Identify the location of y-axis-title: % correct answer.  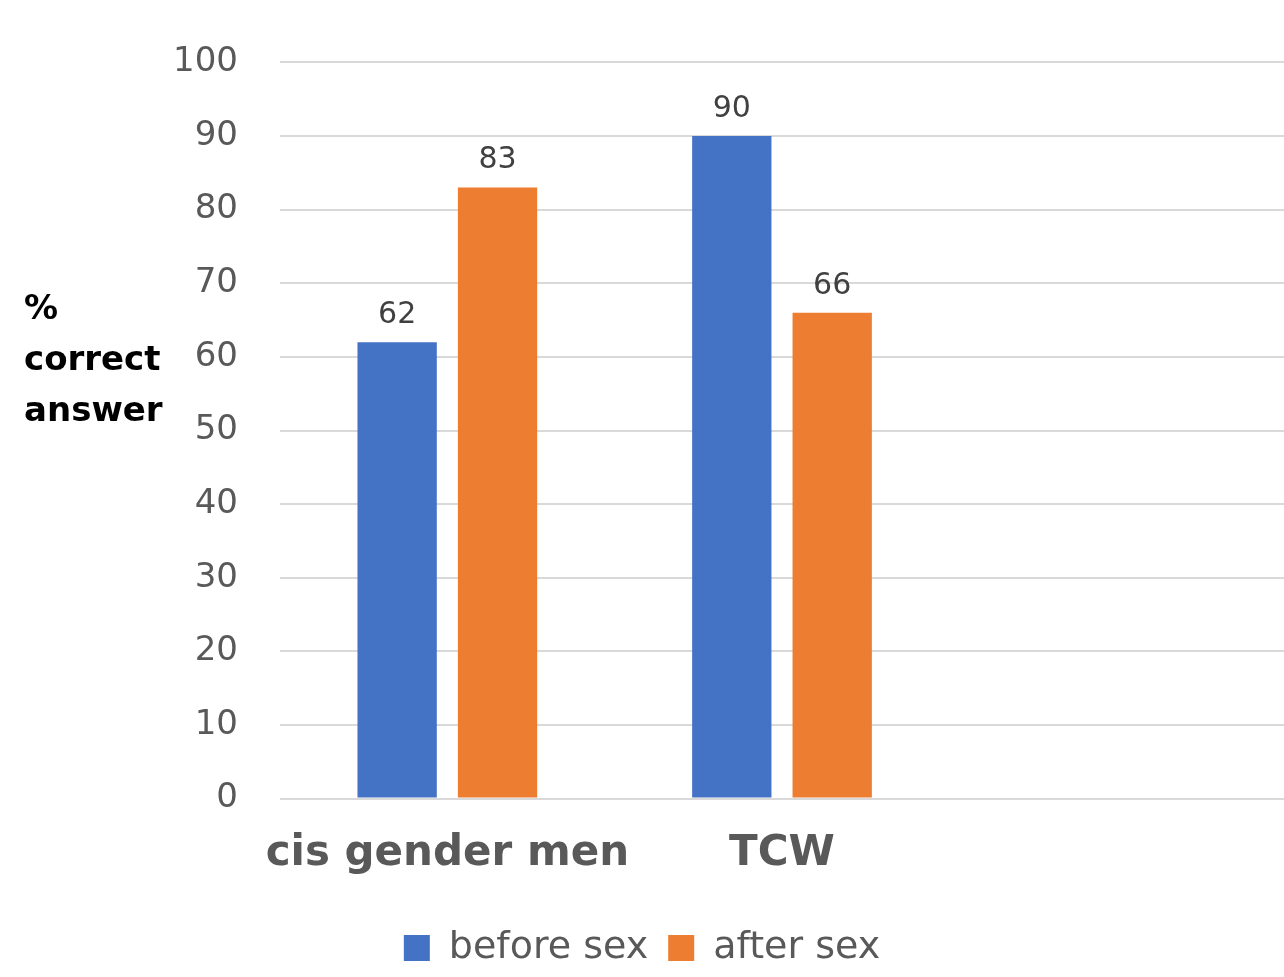
(94, 358).